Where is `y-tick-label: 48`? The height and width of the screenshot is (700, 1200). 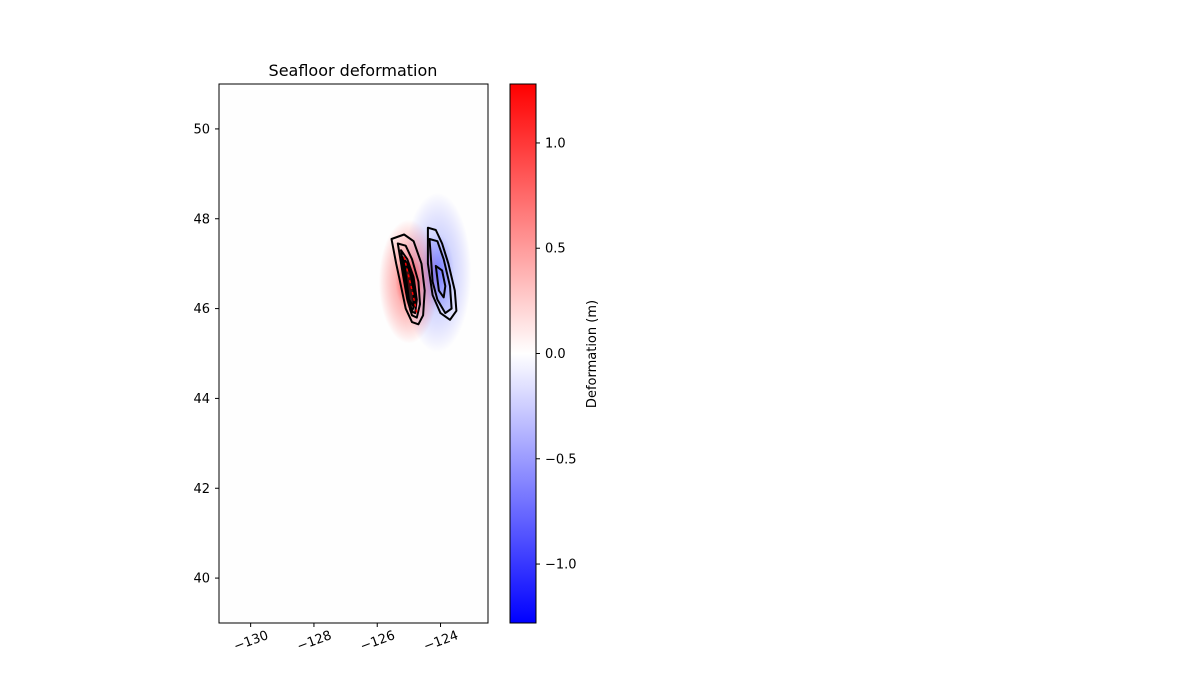 y-tick-label: 48 is located at coordinates (201, 219).